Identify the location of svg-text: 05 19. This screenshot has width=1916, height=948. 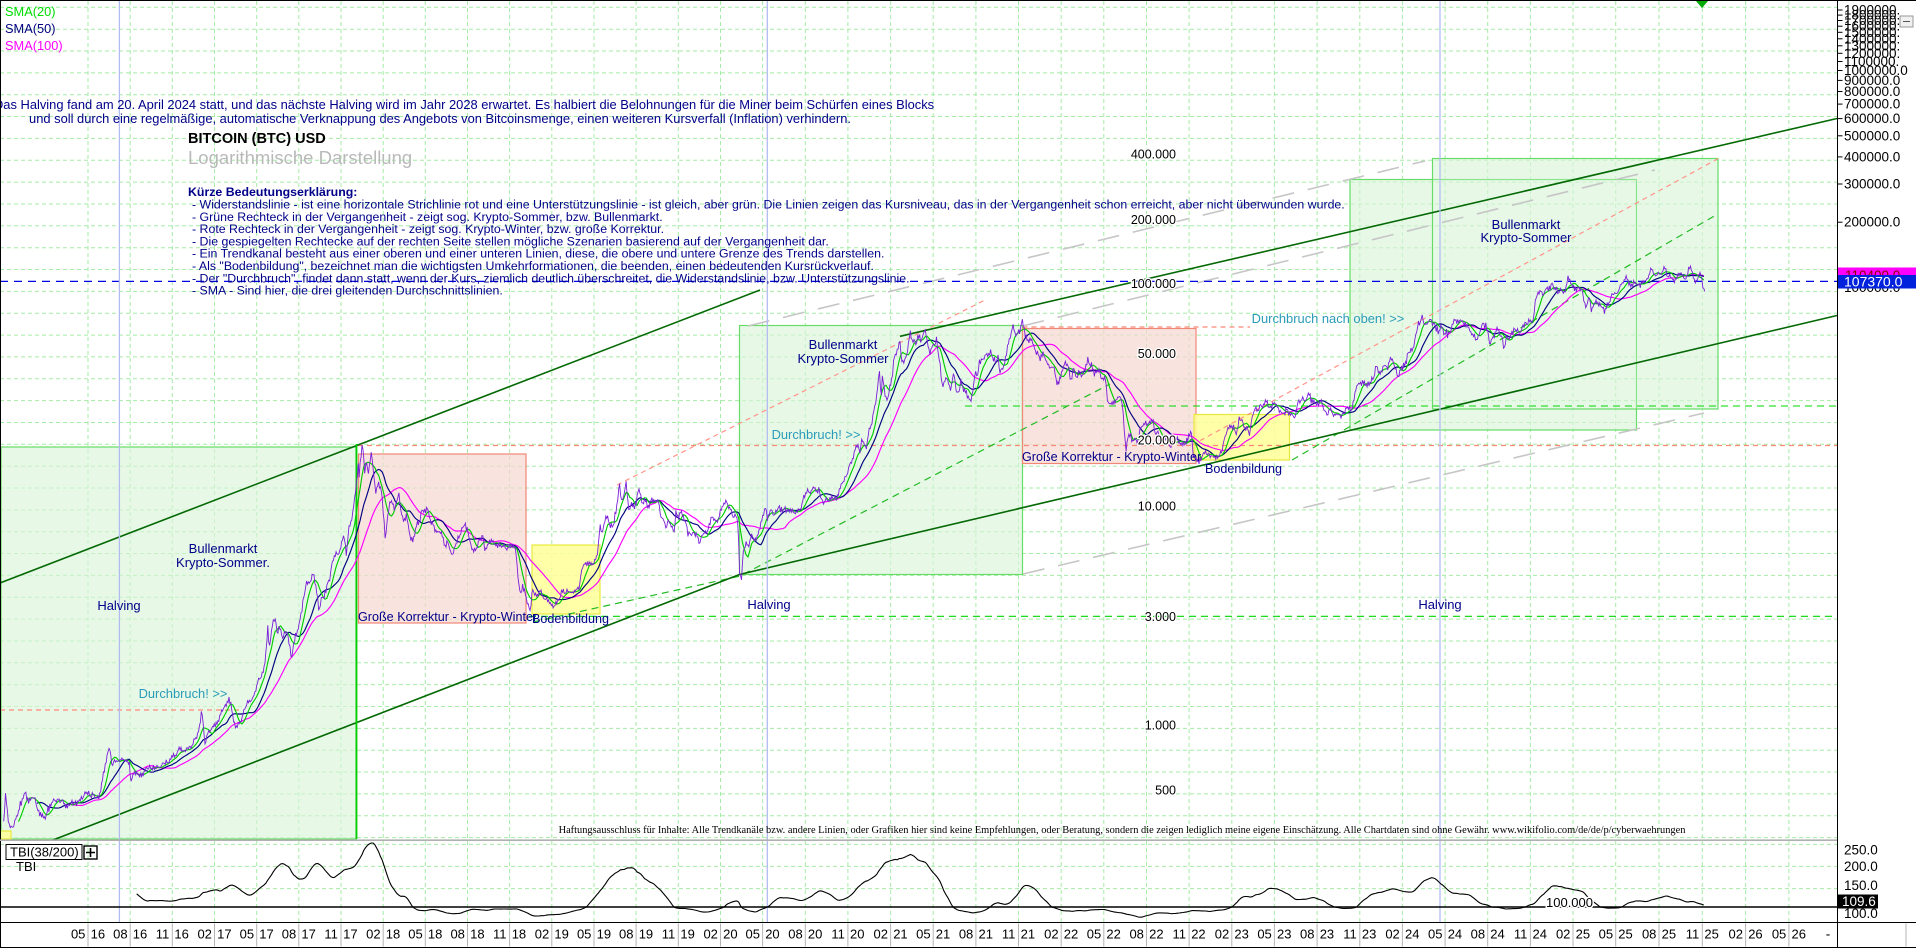
(594, 934).